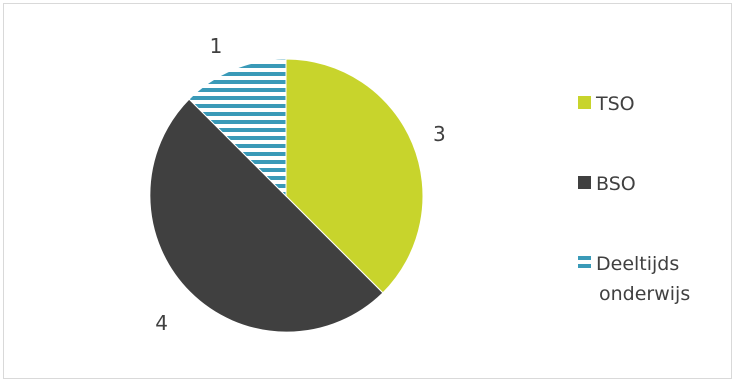 This screenshot has width=736, height=383. What do you see at coordinates (161, 323) in the screenshot?
I see `data-label-bso: 4` at bounding box center [161, 323].